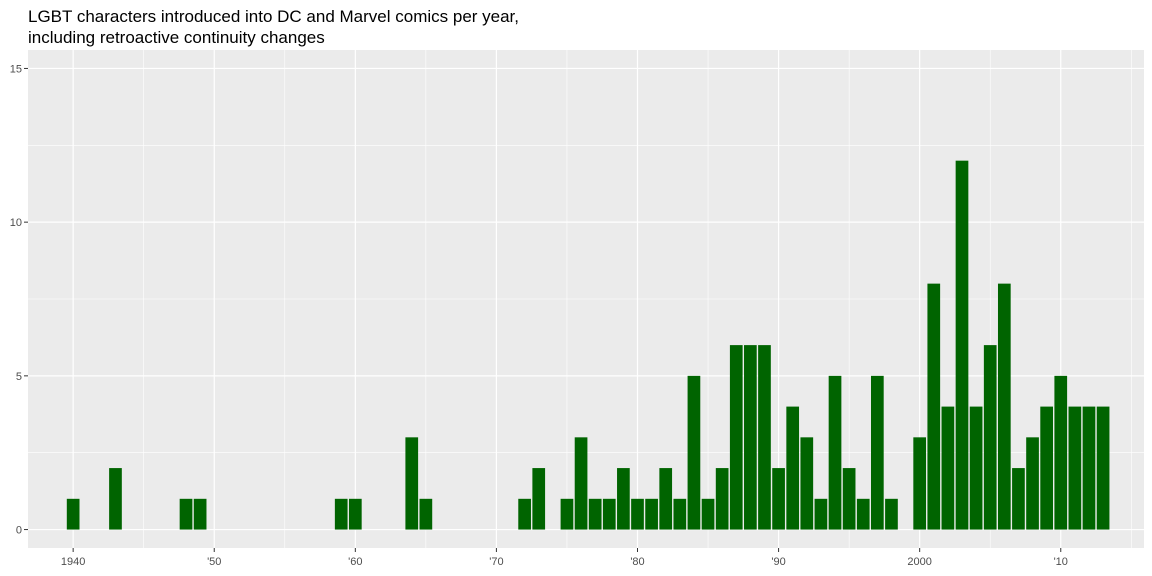 The image size is (1152, 576). Describe the element at coordinates (609, 514) in the screenshot. I see `bar-1978` at that location.